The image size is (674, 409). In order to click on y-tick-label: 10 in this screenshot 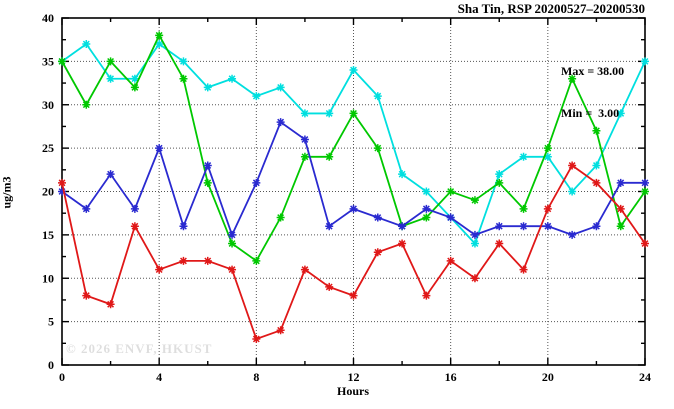, I will do `click(48, 278)`.